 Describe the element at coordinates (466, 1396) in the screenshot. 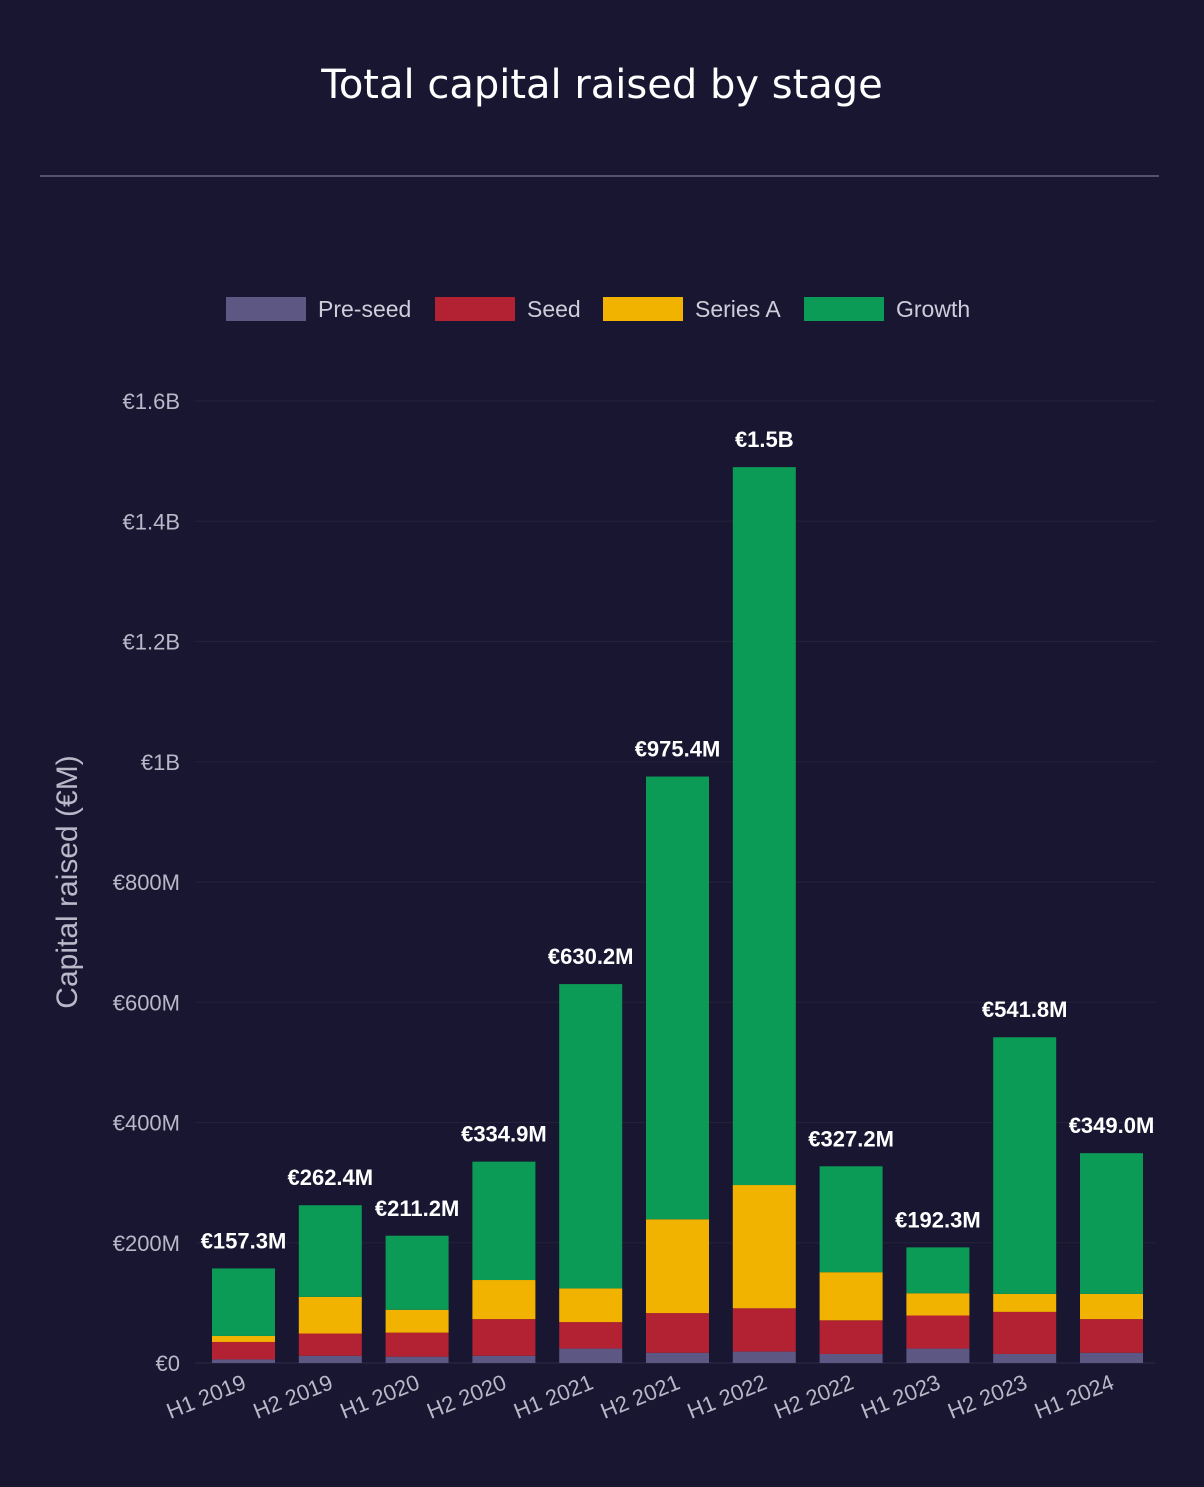

I see `x-tick-label: H2 2020` at that location.